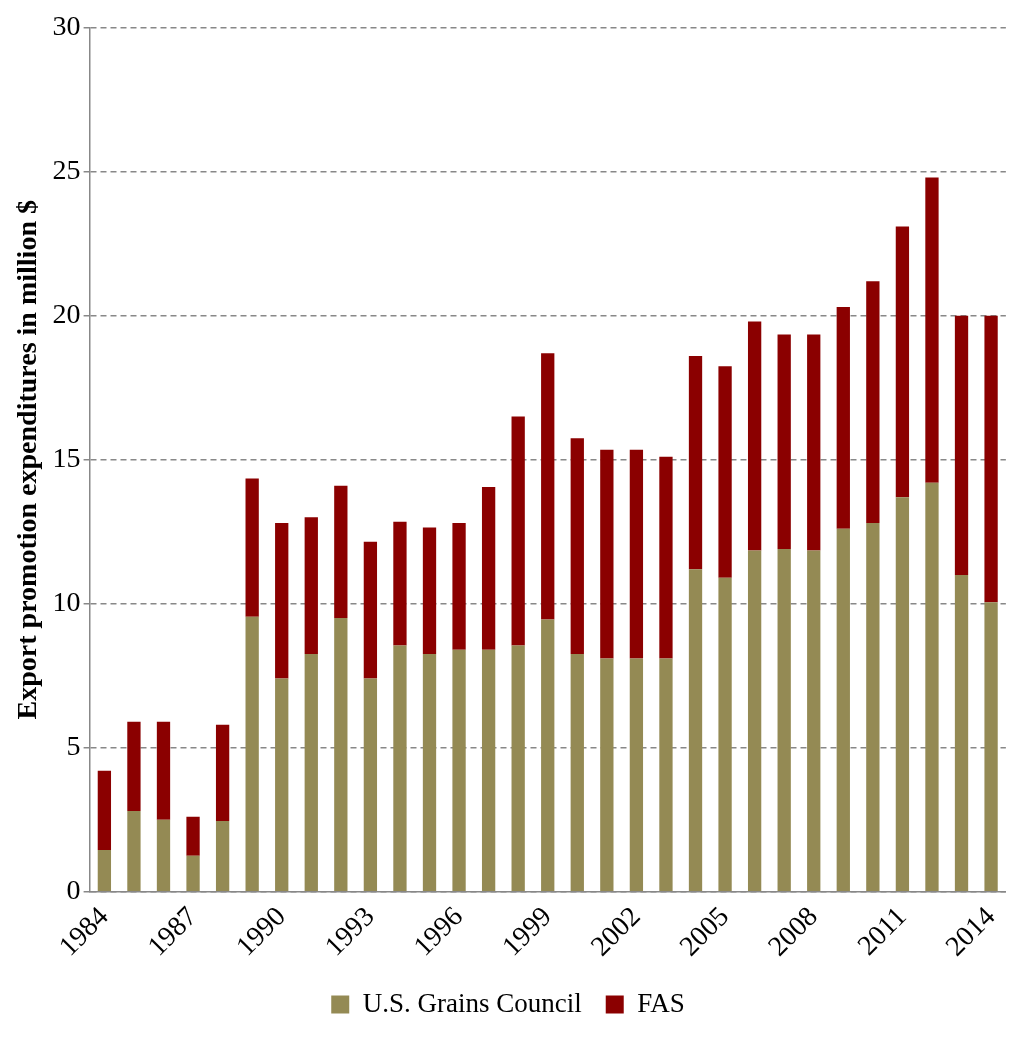 This screenshot has width=1026, height=1040. Describe the element at coordinates (66, 26) in the screenshot. I see `y-tick-label: 30` at that location.